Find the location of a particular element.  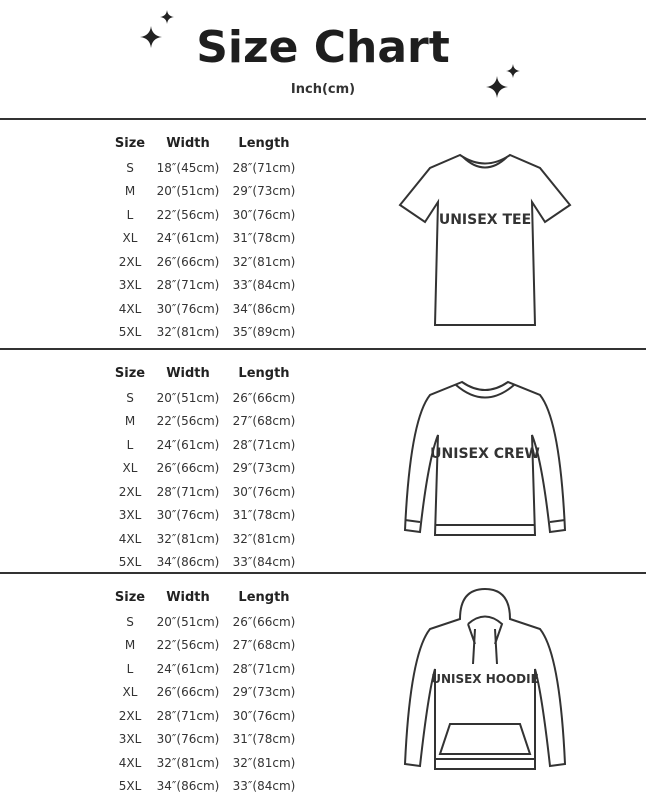

table-row: XL 26″(66cm) 29″(73cm) is located at coordinates (206, 693).